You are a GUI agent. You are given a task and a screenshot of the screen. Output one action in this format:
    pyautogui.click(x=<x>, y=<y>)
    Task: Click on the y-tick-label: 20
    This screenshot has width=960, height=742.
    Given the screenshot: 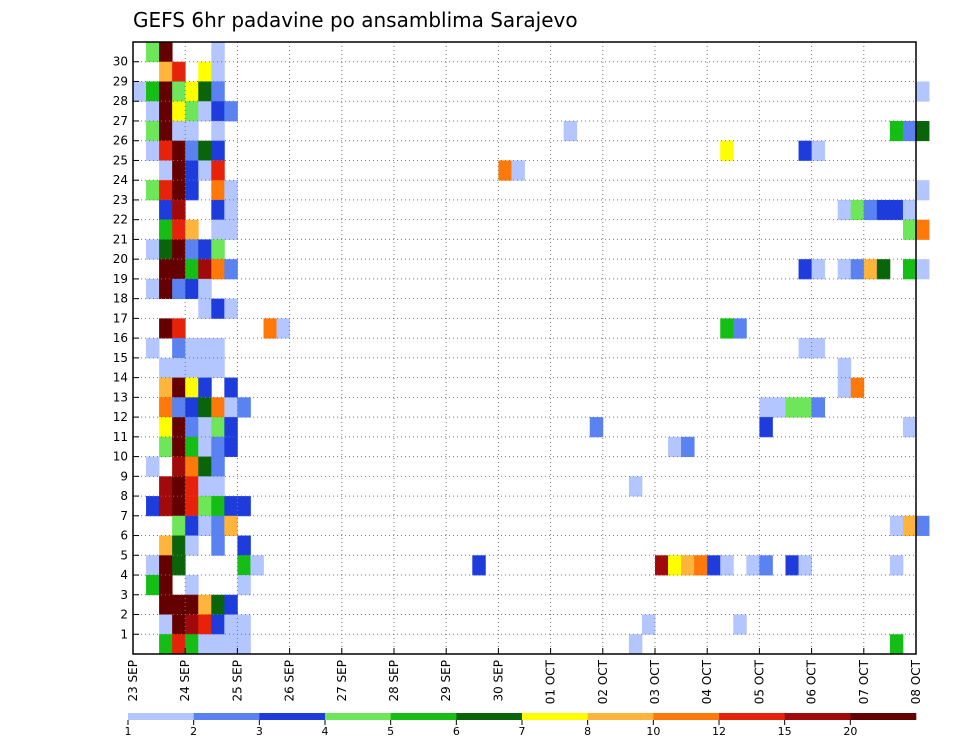 What is the action you would take?
    pyautogui.click(x=120, y=259)
    